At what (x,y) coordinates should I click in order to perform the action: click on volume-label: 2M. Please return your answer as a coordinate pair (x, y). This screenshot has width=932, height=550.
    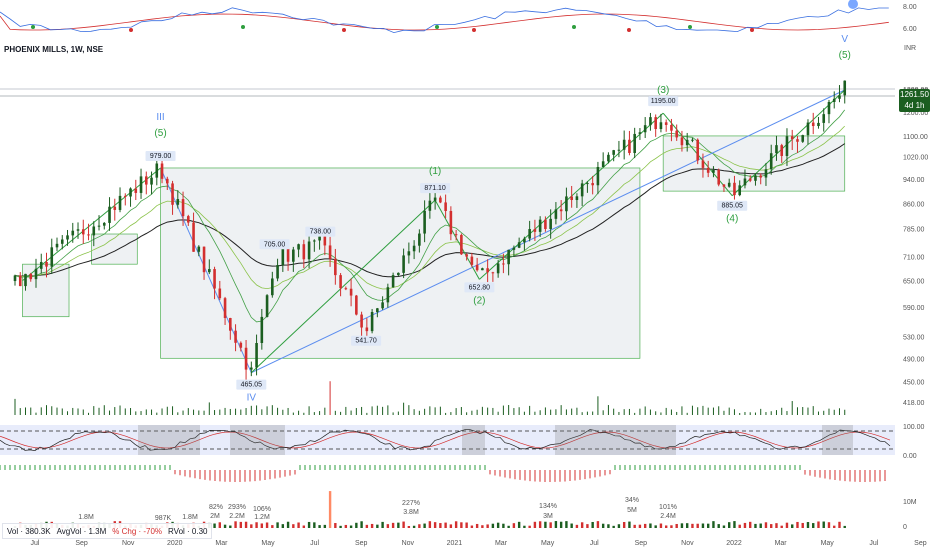
    Looking at the image, I should click on (215, 516).